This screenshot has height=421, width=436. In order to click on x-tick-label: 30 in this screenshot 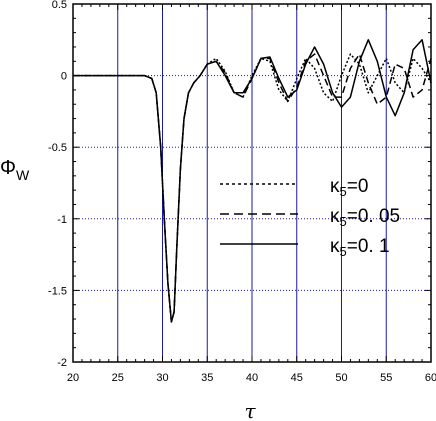, I will do `click(162, 378)`.